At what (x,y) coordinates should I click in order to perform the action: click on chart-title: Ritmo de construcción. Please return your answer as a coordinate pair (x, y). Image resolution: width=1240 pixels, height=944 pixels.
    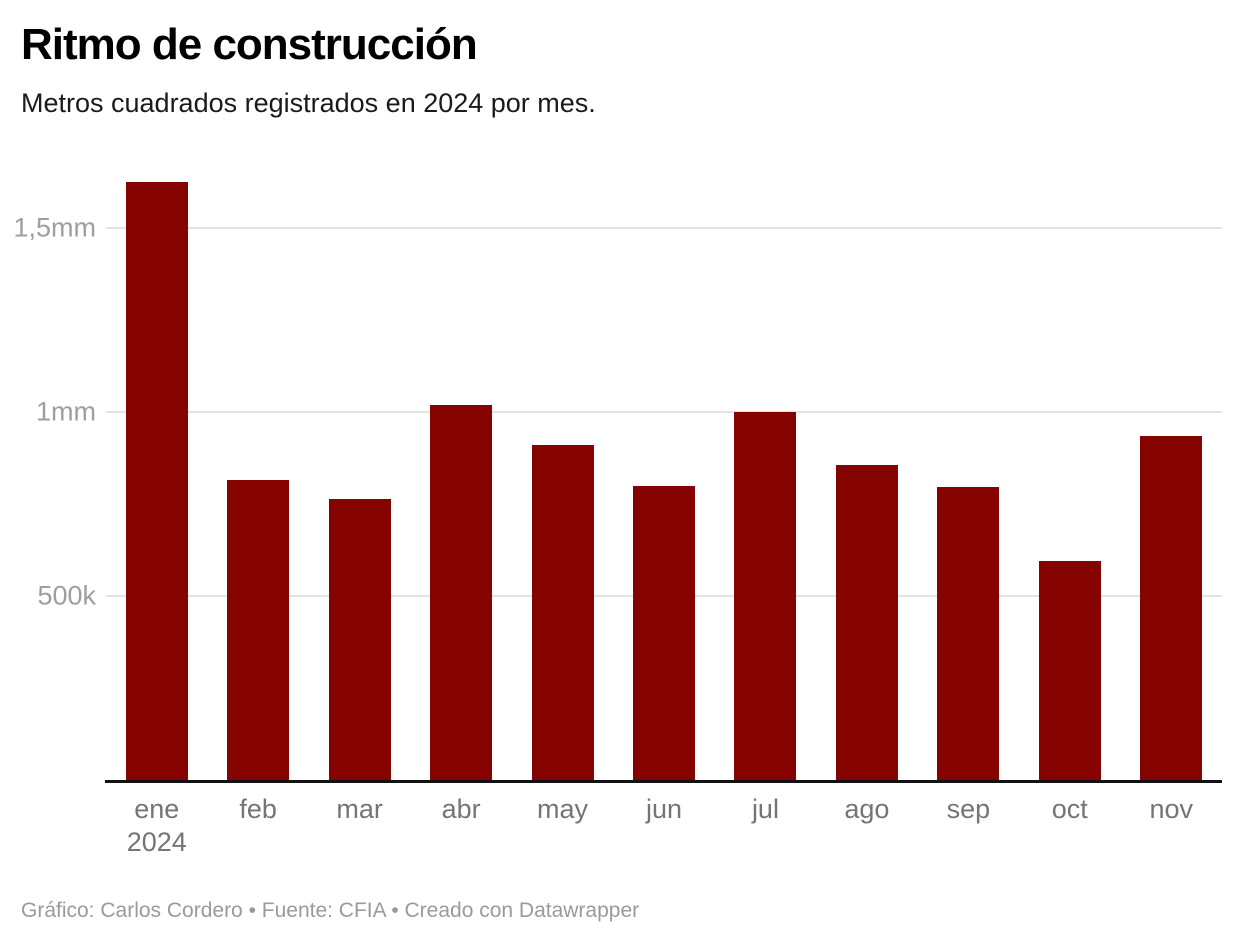
    Looking at the image, I should click on (249, 44).